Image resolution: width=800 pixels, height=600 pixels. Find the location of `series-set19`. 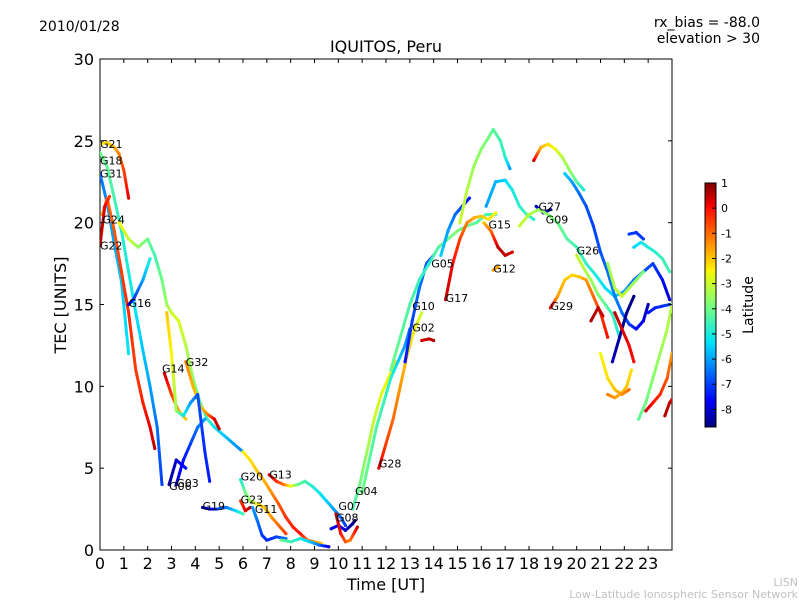

series-set19 is located at coordinates (654, 361).